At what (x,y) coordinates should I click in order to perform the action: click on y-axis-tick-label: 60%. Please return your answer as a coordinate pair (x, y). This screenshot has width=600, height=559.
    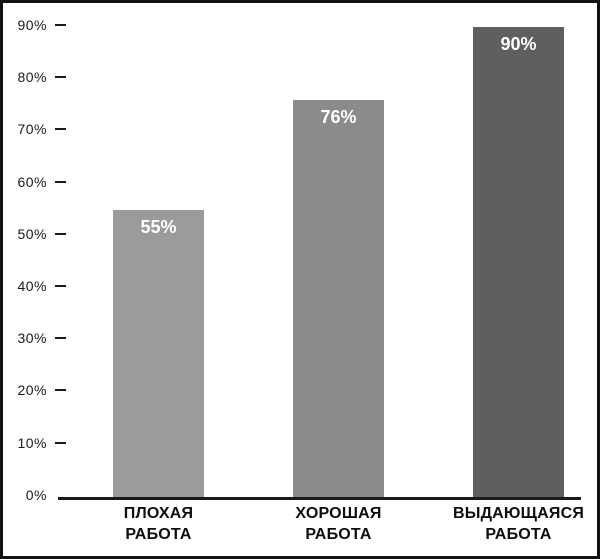
    Looking at the image, I should click on (32, 181).